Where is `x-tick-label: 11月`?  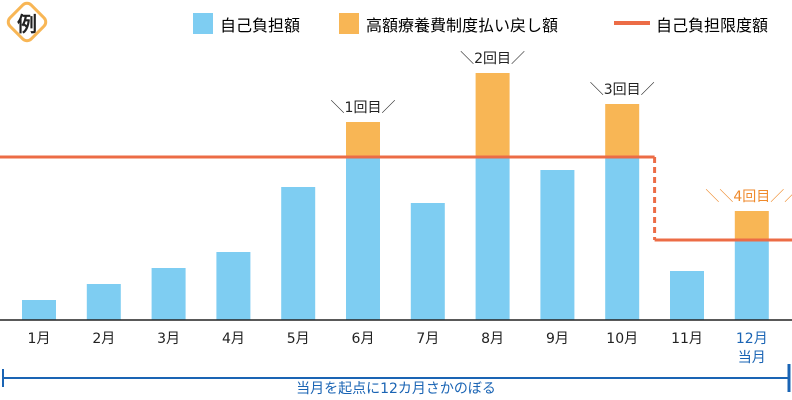
x-tick-label: 11月 is located at coordinates (687, 339).